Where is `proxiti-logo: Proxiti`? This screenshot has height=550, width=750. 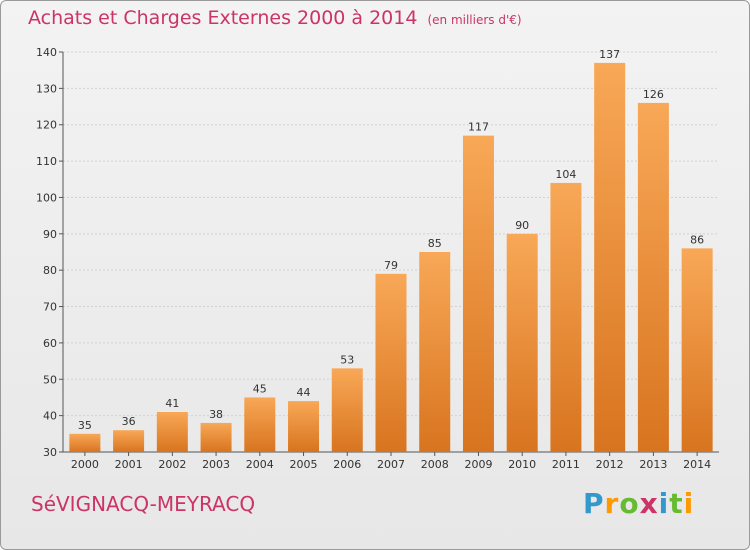
proxiti-logo: Proxiti is located at coordinates (638, 503).